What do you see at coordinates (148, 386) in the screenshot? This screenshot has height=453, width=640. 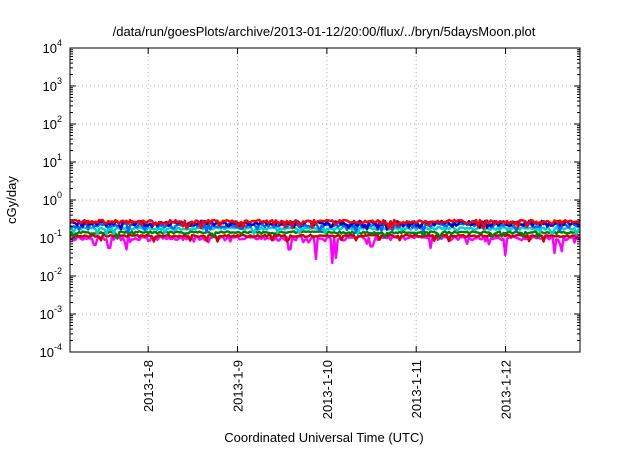 I see `x-tick-label: 2013-1-8` at bounding box center [148, 386].